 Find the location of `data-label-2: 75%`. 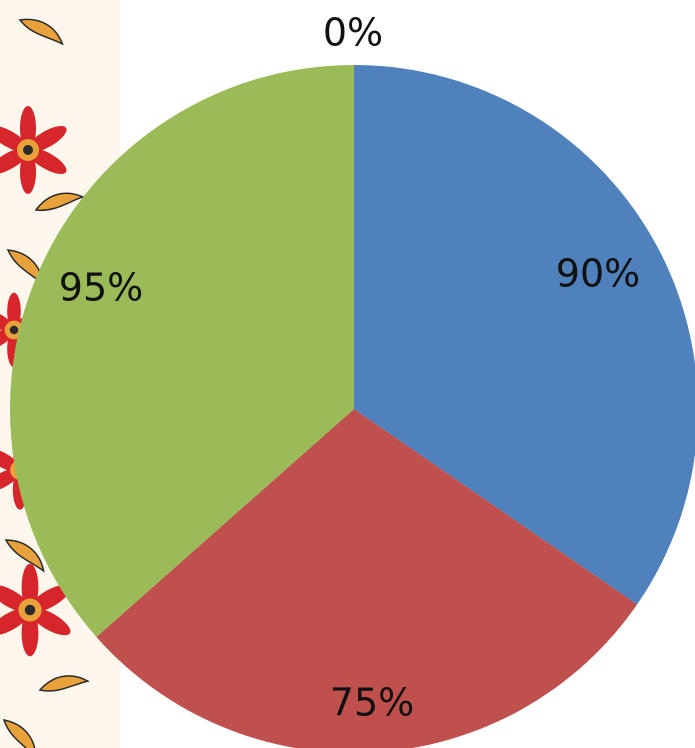

data-label-2: 75% is located at coordinates (372, 703).